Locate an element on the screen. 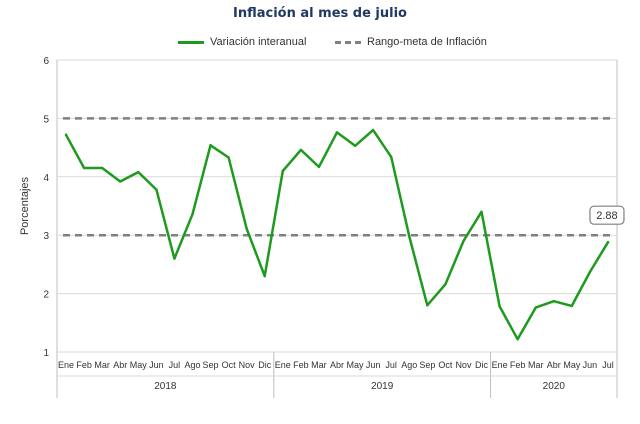  year-label: 2018 is located at coordinates (165, 386).